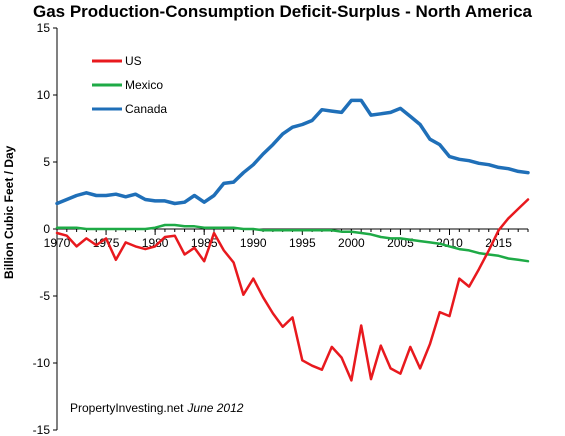 This screenshot has height=436, width=565. Describe the element at coordinates (351, 243) in the screenshot. I see `x-tick-label: 2000` at that location.